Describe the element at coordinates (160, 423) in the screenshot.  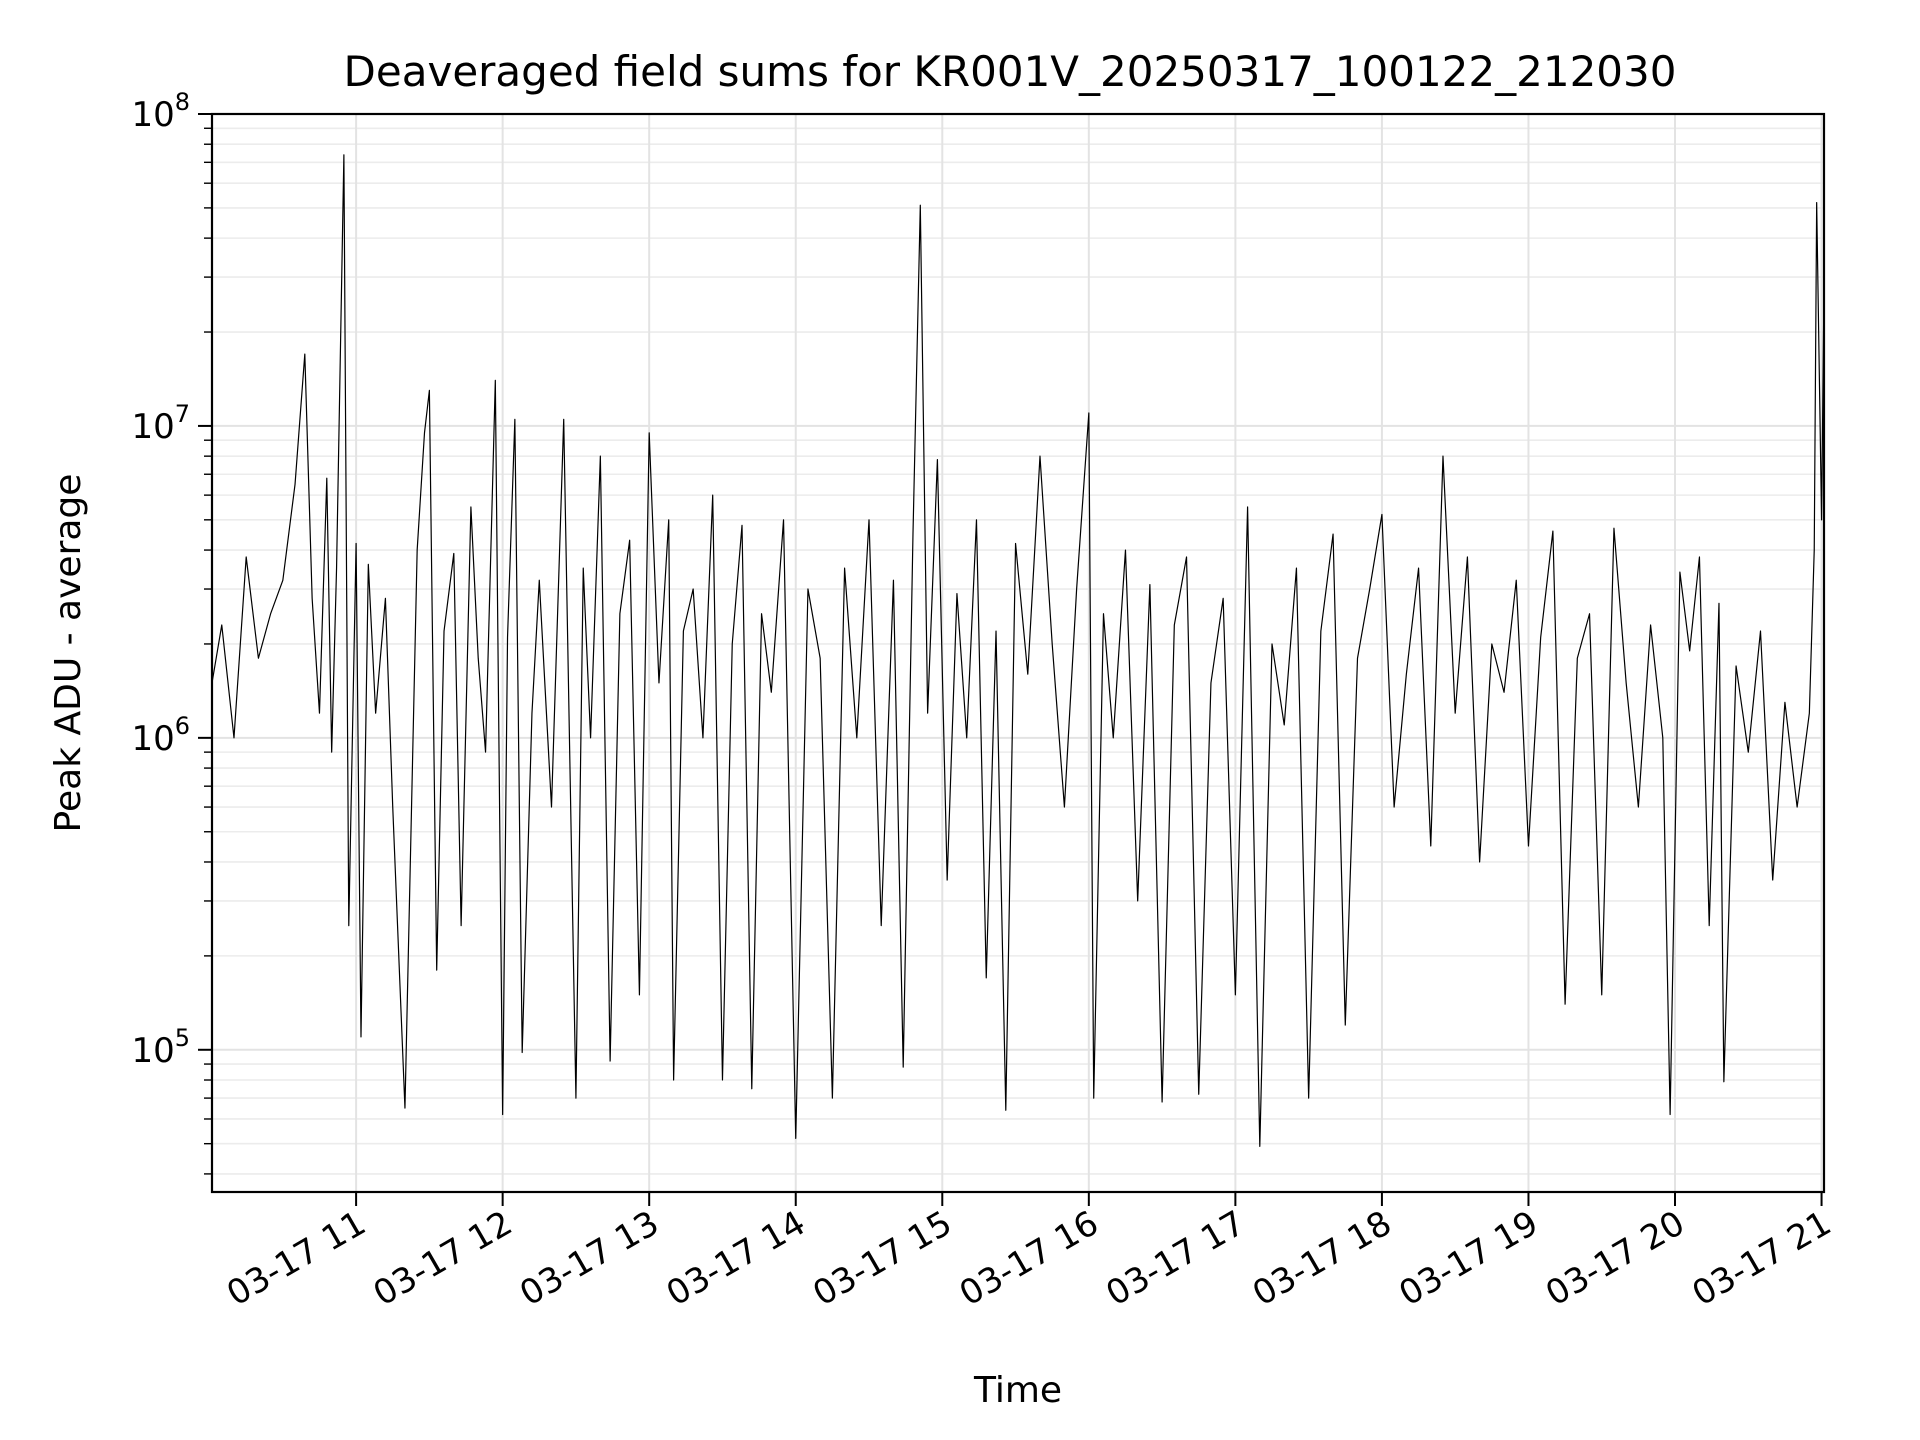
I see `y-tick-label: 10⁷` at that location.